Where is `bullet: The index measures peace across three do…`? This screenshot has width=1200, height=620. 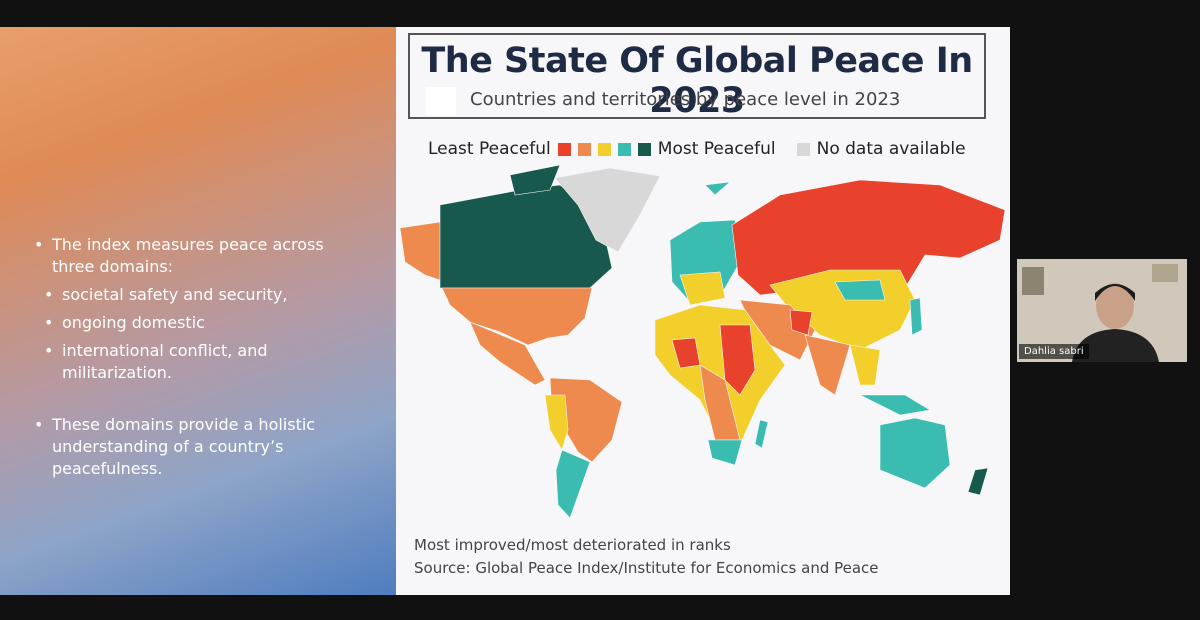 bullet: The index measures peace across three do… is located at coordinates (199, 256).